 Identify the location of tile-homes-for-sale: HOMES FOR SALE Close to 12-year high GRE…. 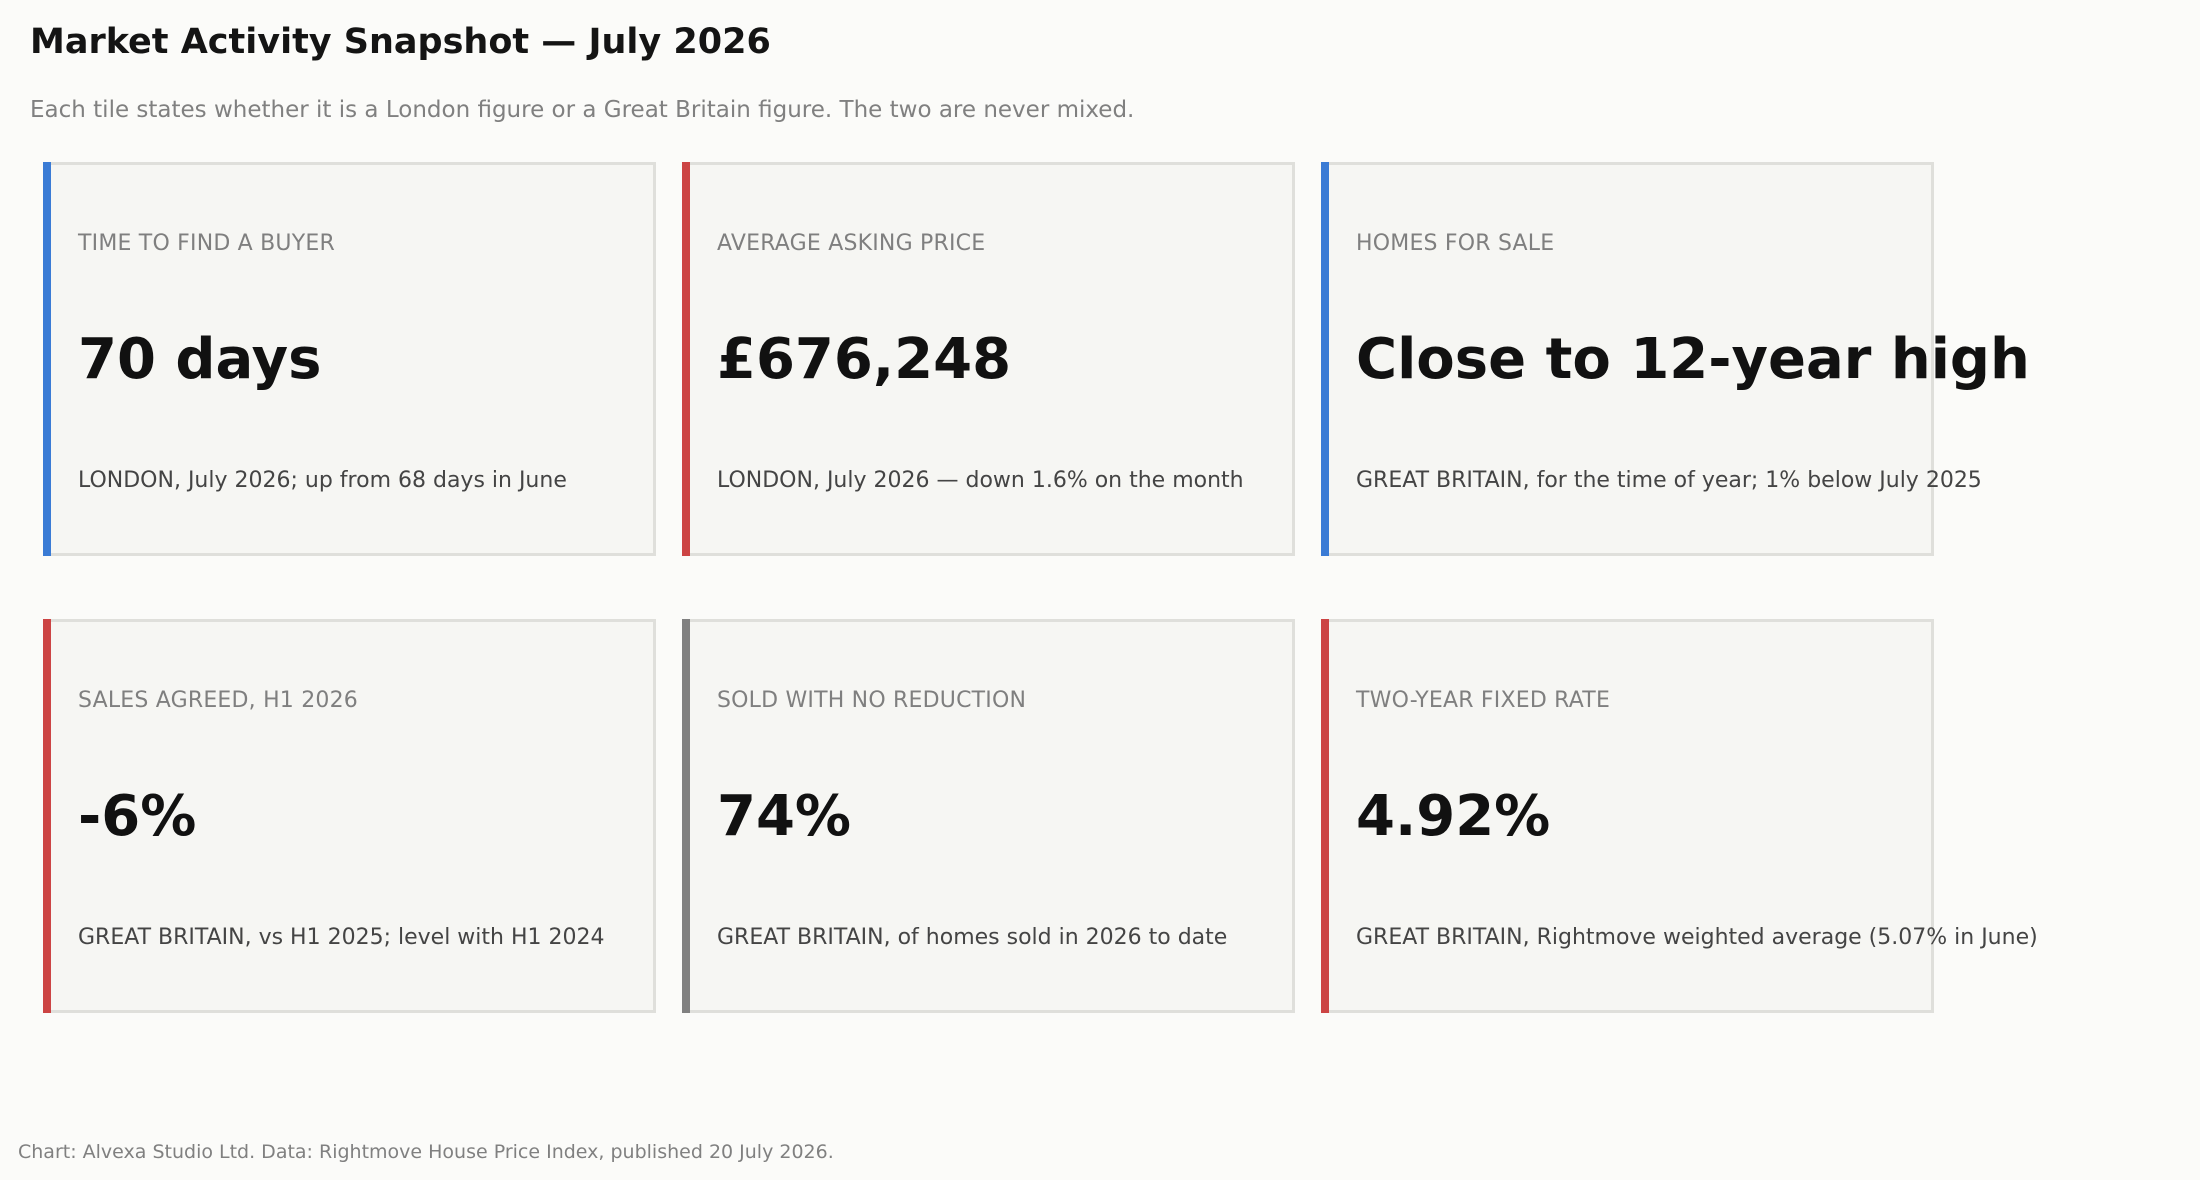
(1675, 359).